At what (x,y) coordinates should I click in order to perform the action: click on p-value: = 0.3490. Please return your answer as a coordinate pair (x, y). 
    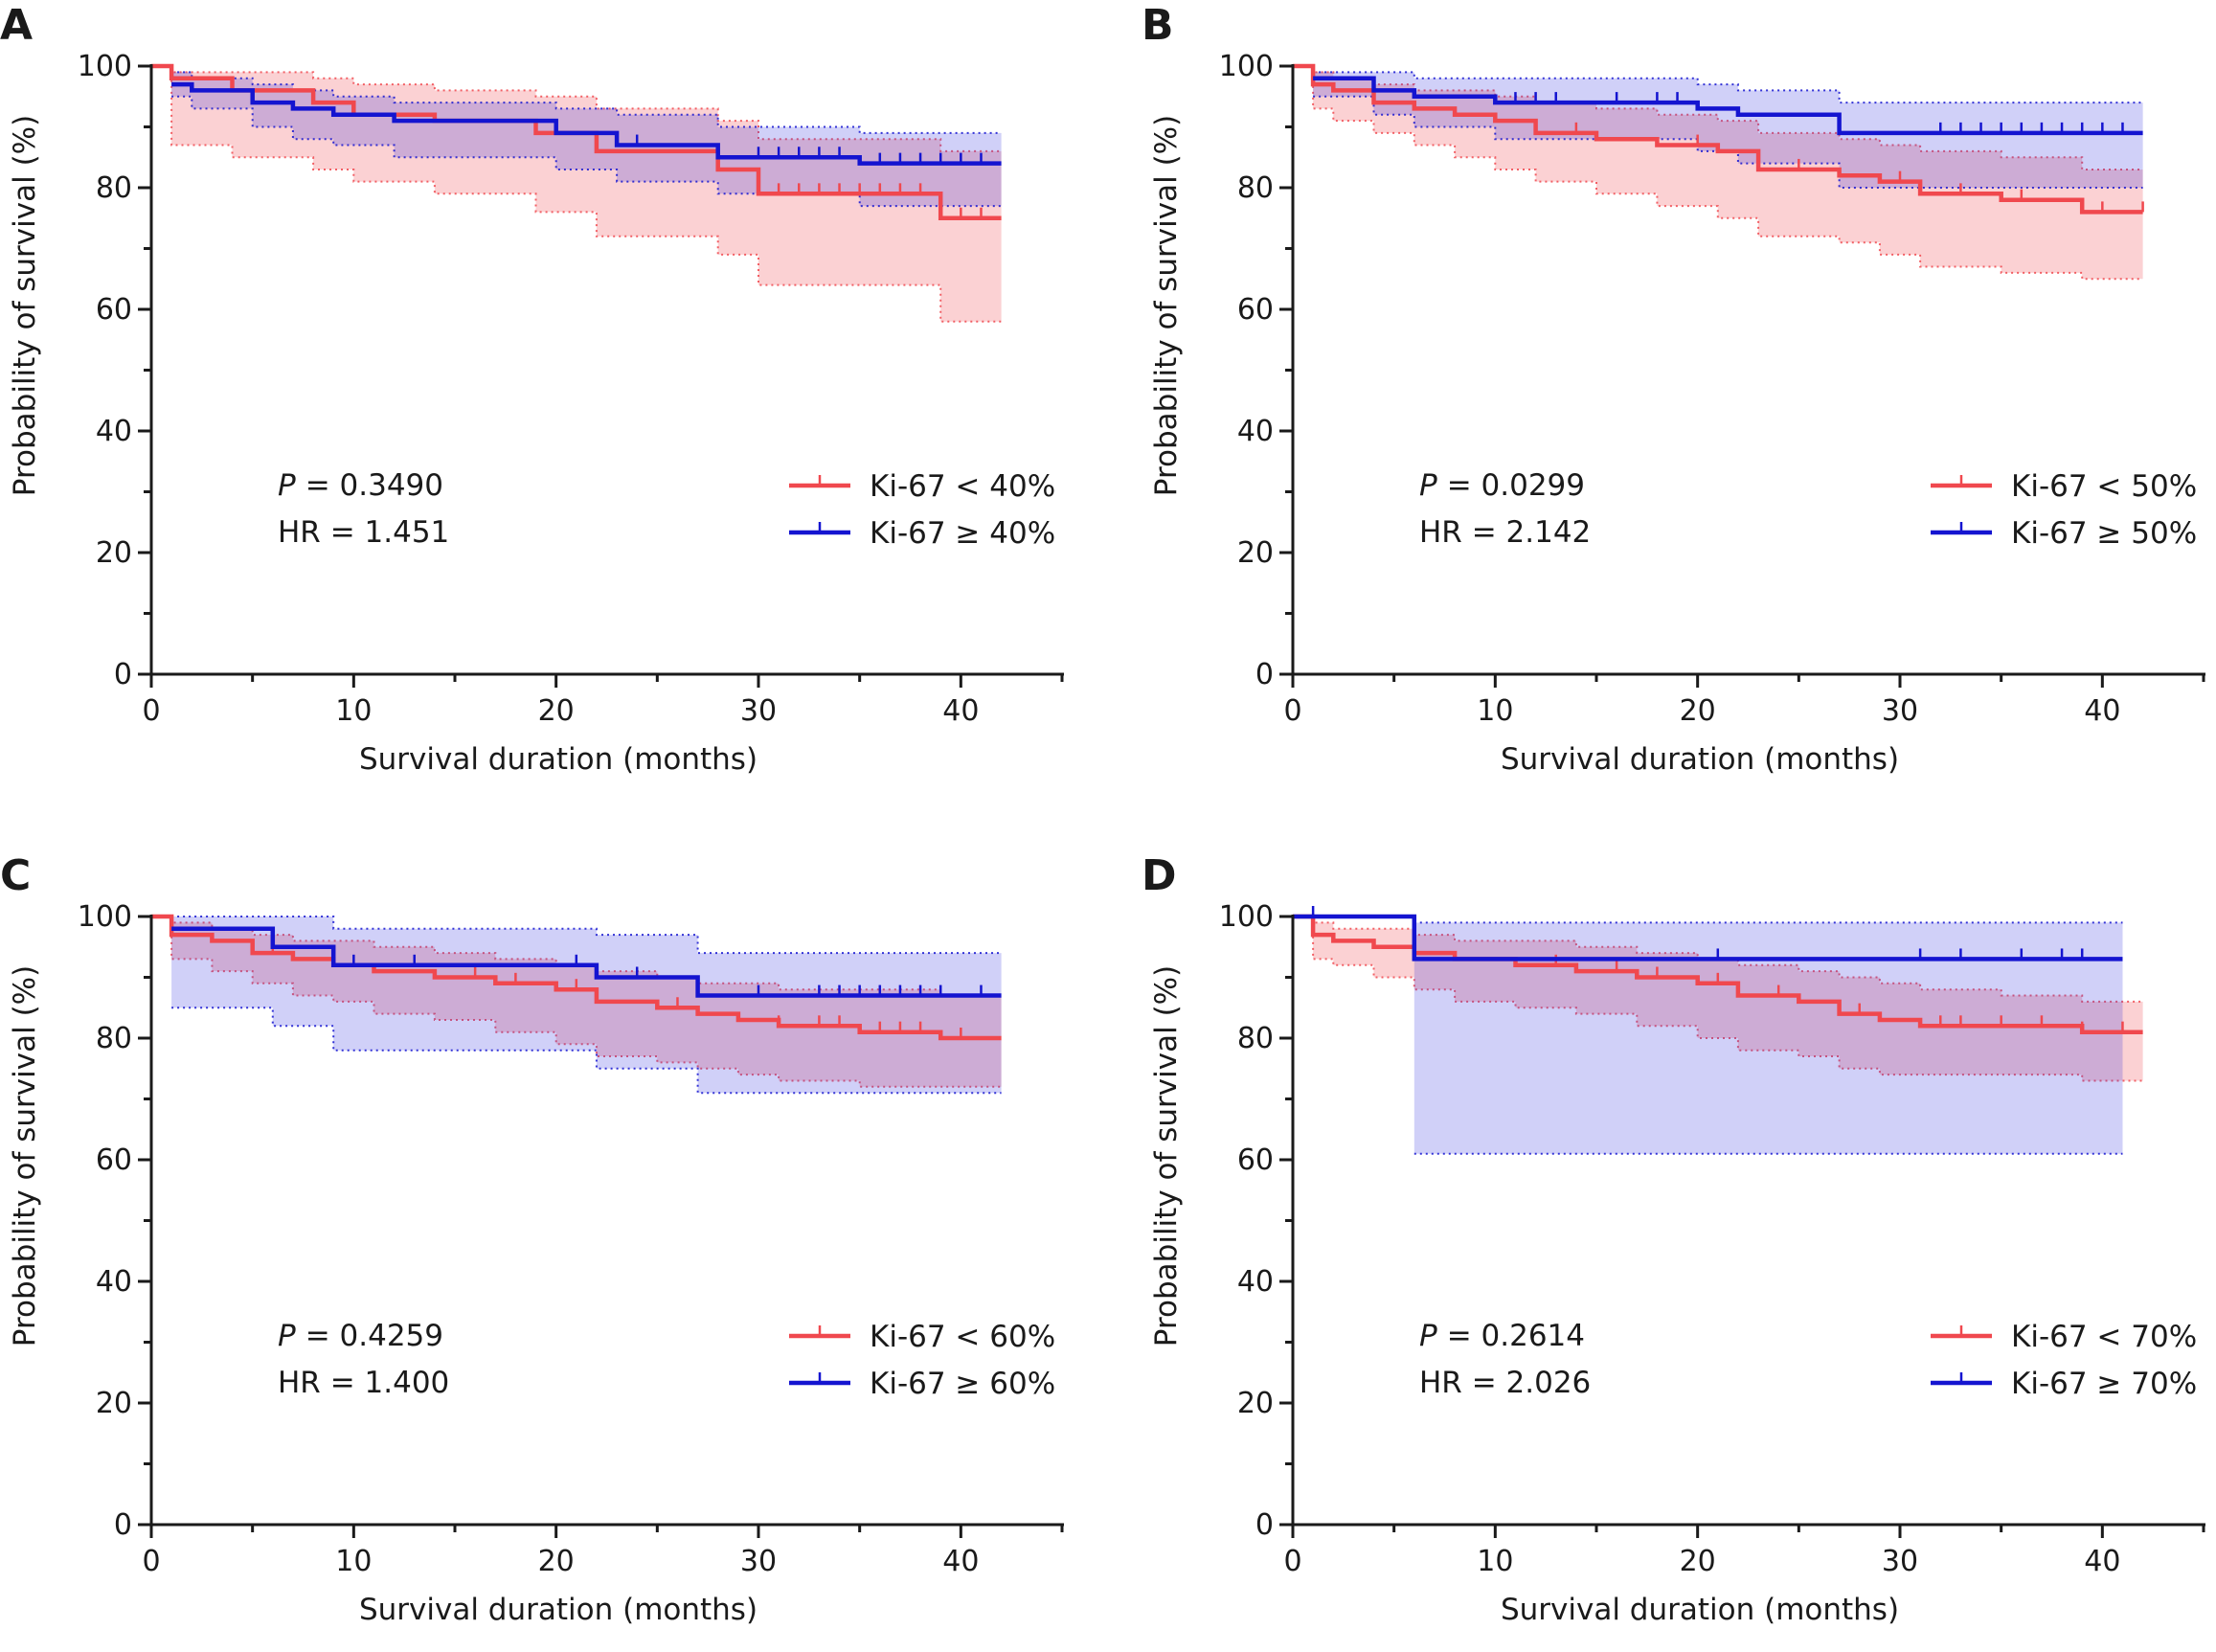
    Looking at the image, I should click on (374, 486).